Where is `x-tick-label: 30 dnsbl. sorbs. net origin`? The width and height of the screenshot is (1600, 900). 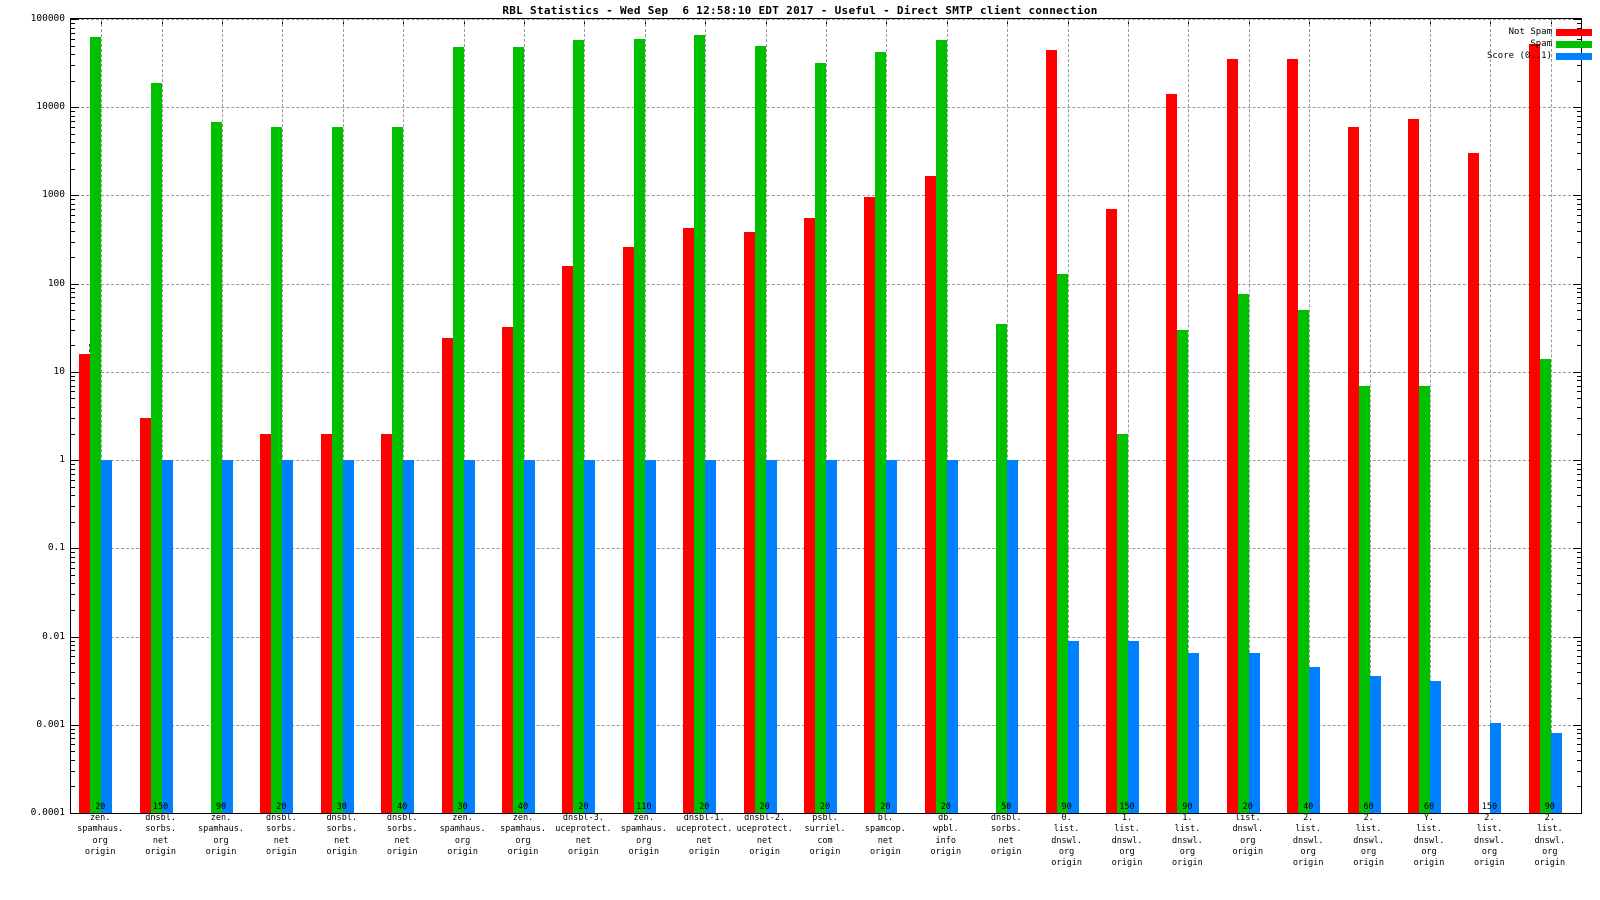
x-tick-label: 30 dnsbl. sorbs. net origin is located at coordinates (342, 829).